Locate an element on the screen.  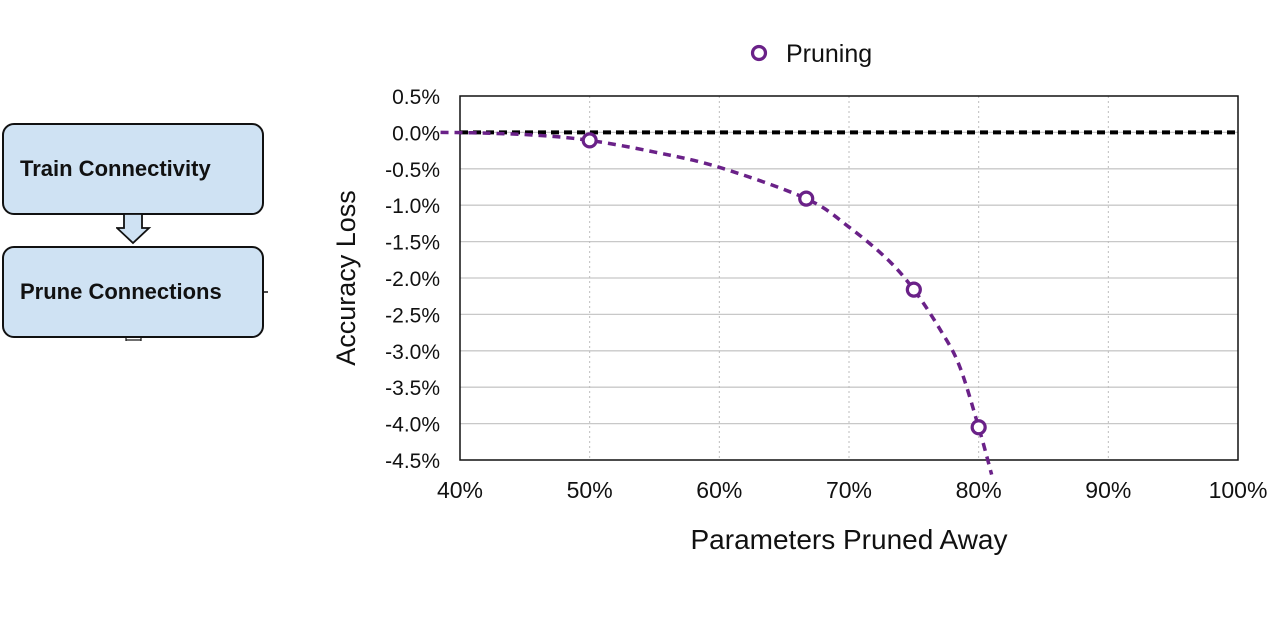
y-tick-label: -4.5% is located at coordinates (412, 461).